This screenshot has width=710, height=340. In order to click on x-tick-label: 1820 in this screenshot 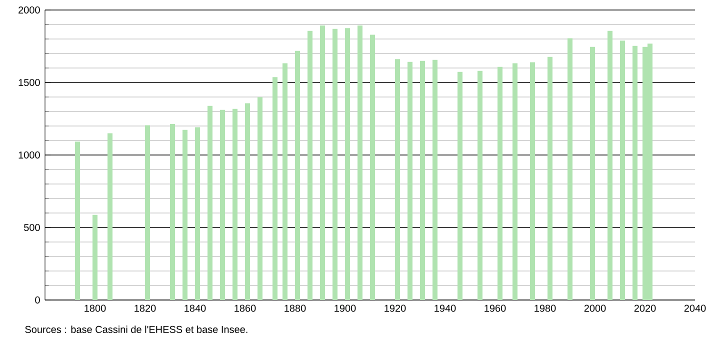, I will do `click(145, 308)`.